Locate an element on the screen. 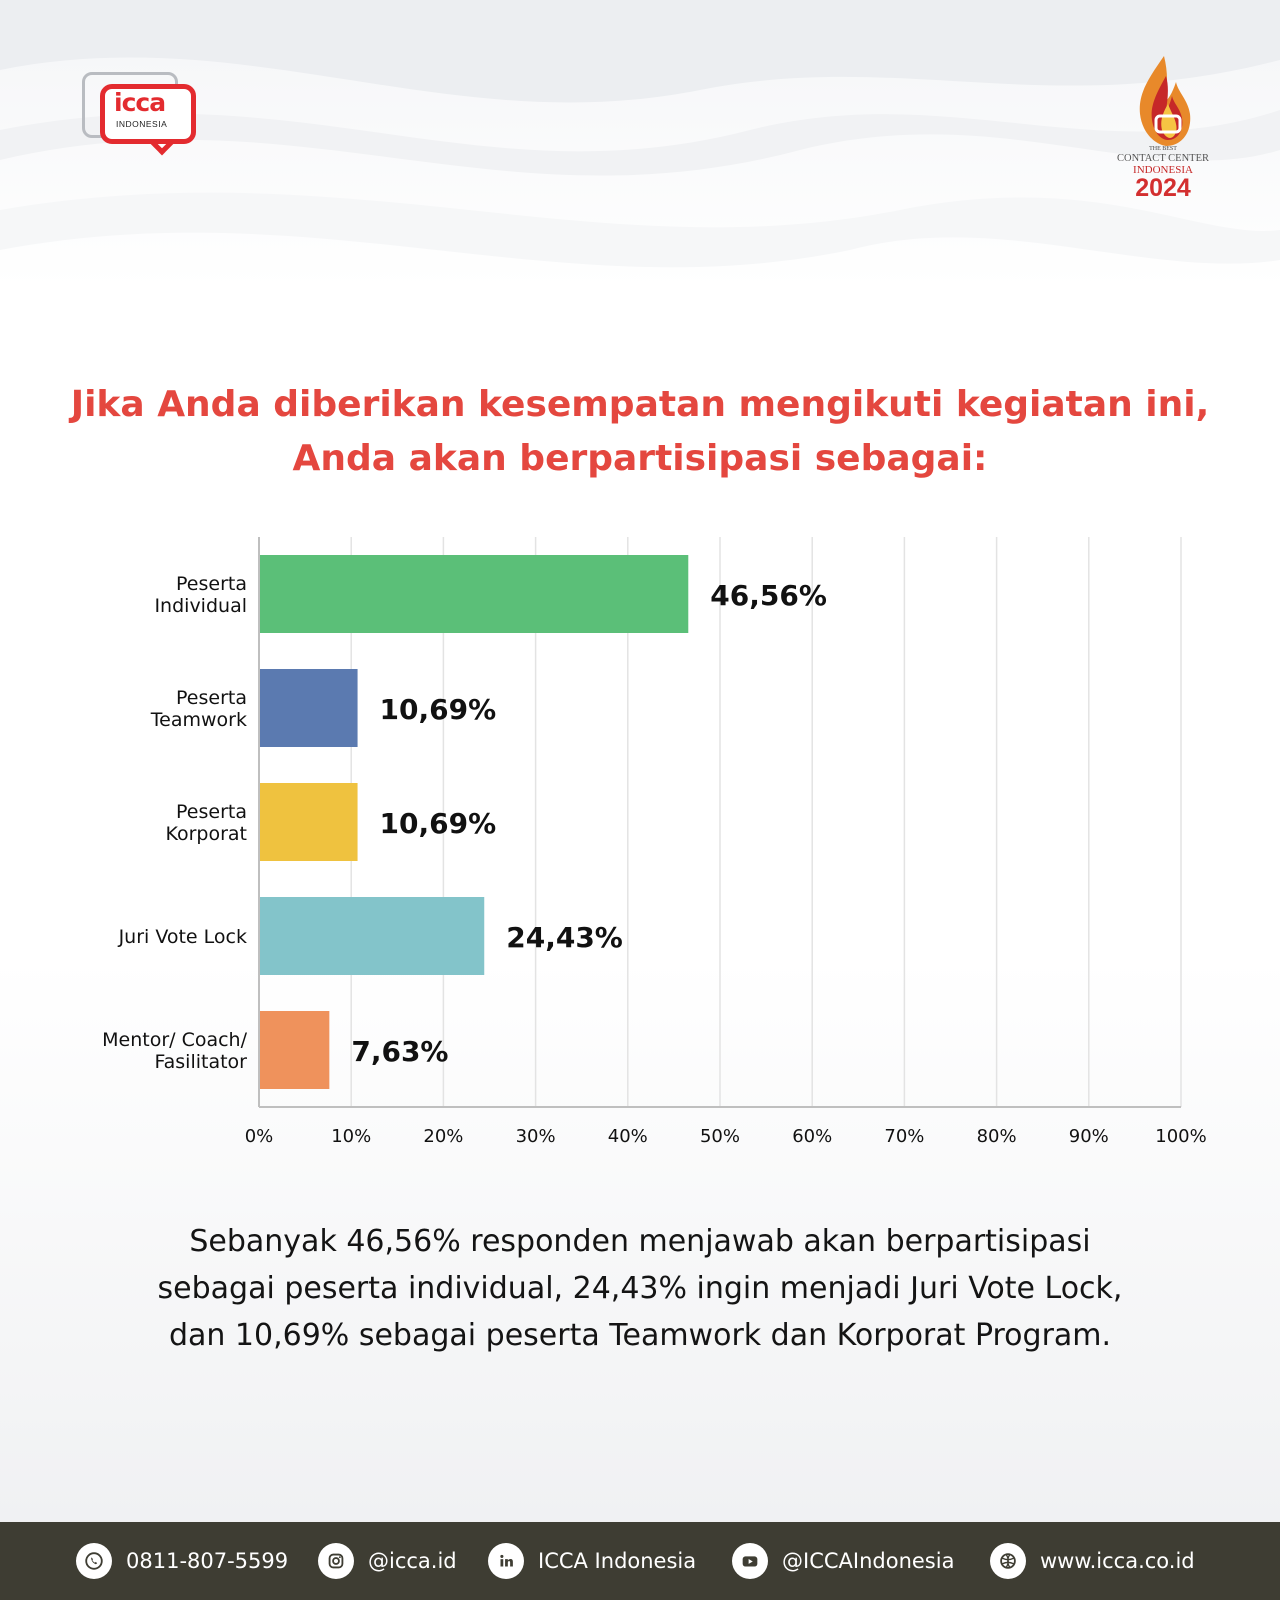 The height and width of the screenshot is (1600, 1280). whatsapp-icon is located at coordinates (94, 1561).